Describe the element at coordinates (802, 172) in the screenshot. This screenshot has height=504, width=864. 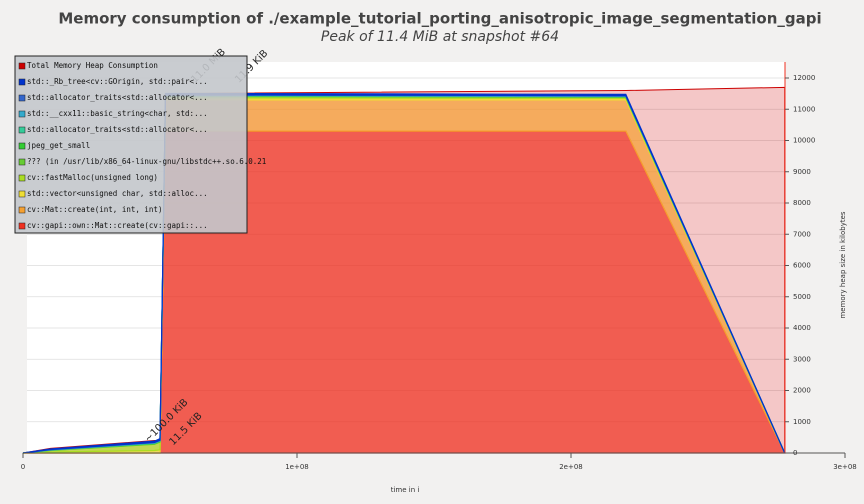
I see `y-tick-label: 9000` at that location.